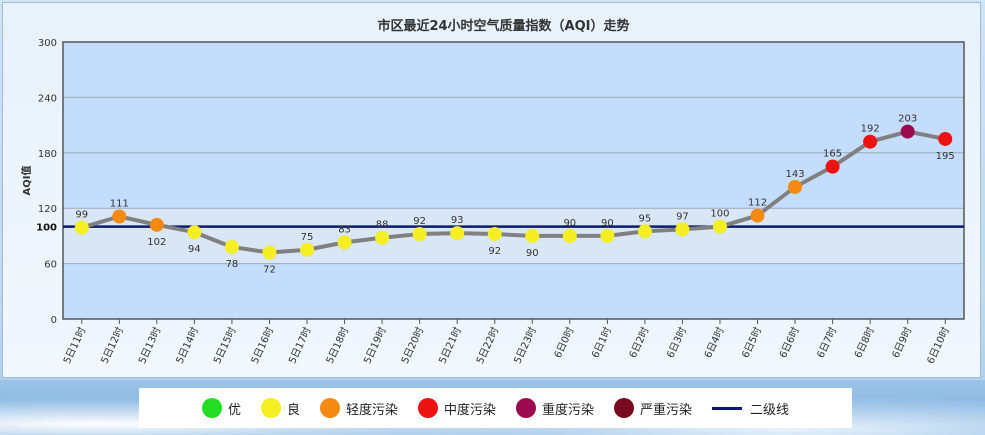  I want to click on legend-item: 良, so click(280, 408).